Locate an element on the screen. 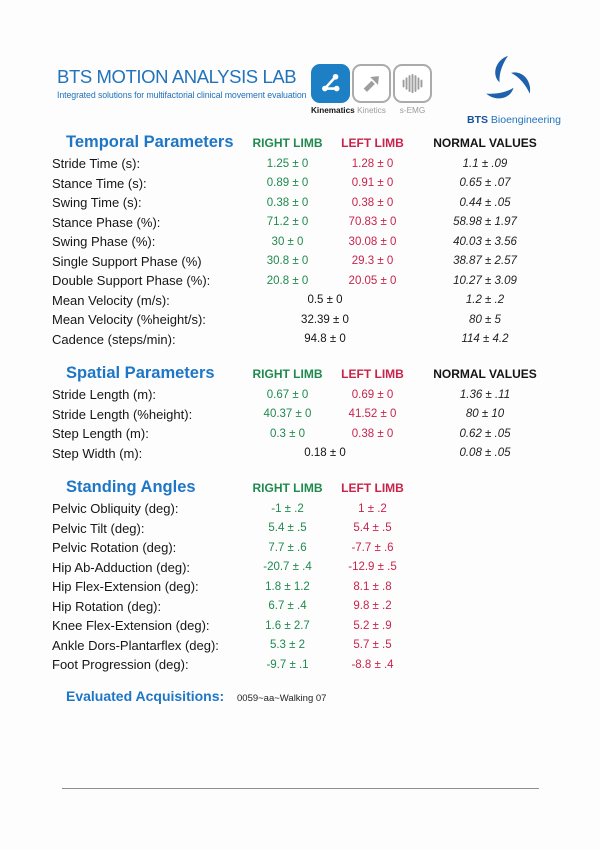 The width and height of the screenshot is (600, 849). right-limb-value: 7.7 ± .6 is located at coordinates (287, 547).